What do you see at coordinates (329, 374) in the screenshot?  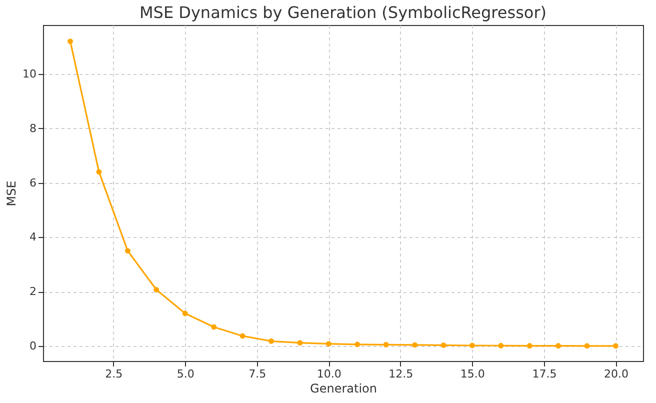 I see `x-tick-label: 10.0` at bounding box center [329, 374].